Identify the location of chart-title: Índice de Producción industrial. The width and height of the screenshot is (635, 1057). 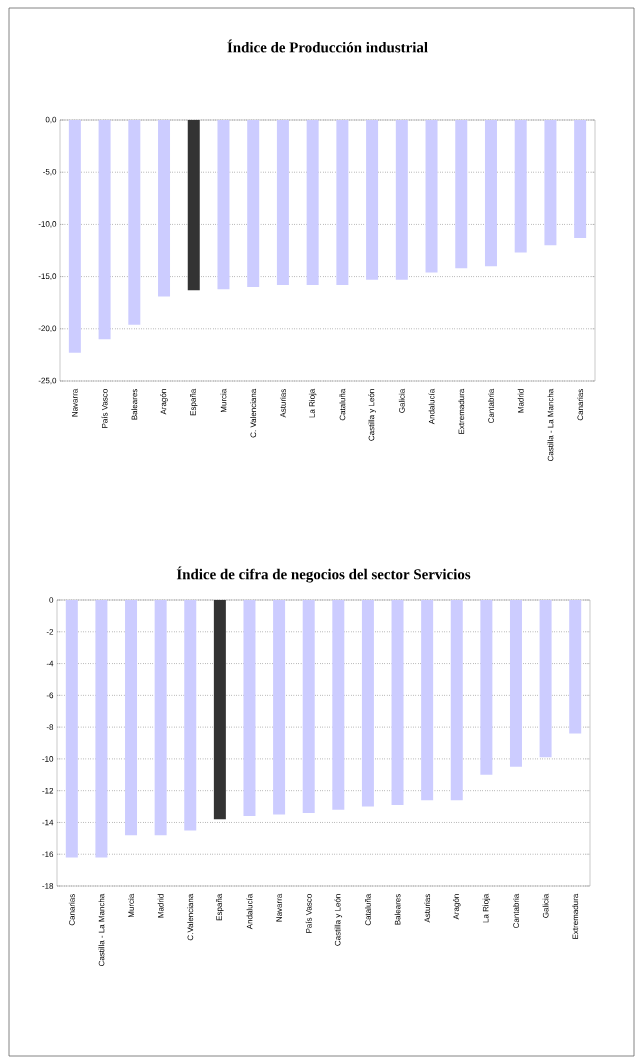
(327, 46).